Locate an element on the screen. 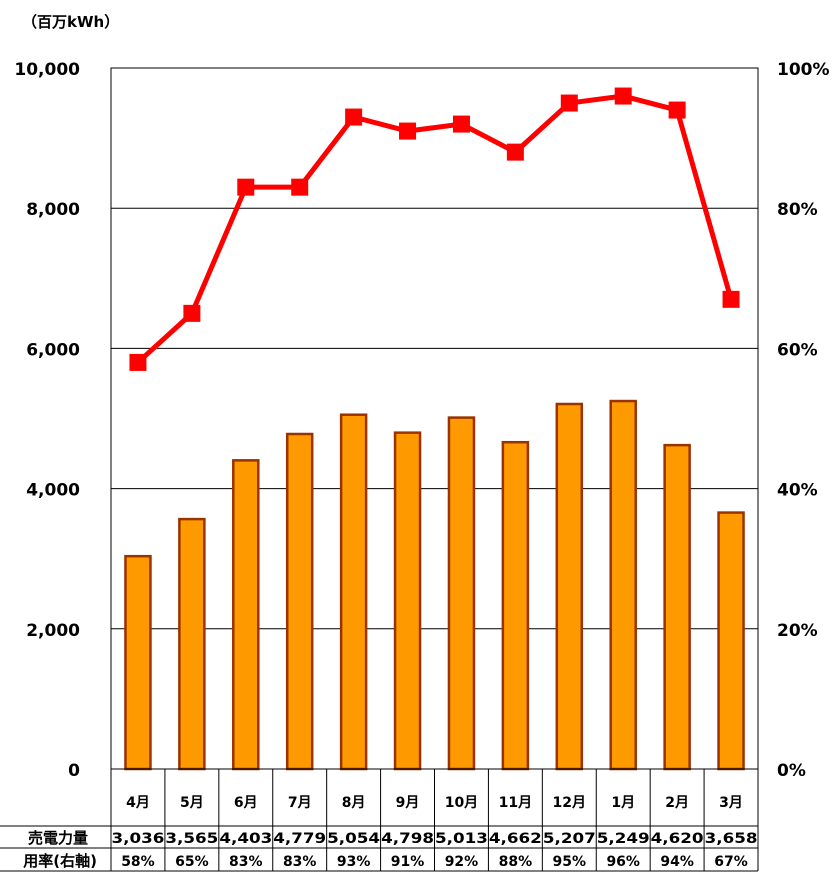  right-tick-label: 80% is located at coordinates (797, 210).